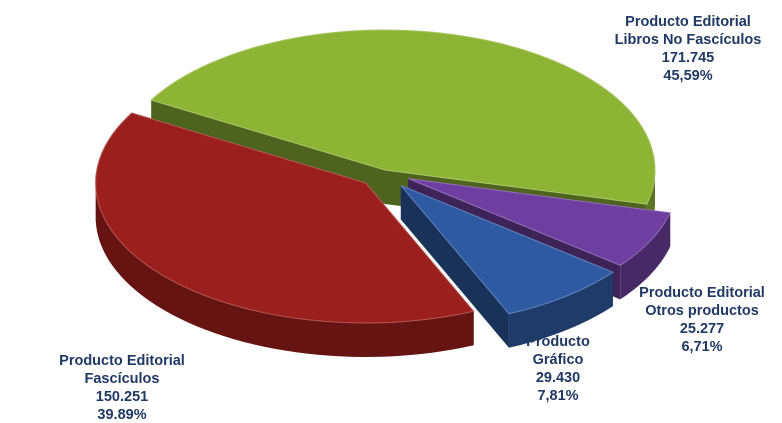  Describe the element at coordinates (122, 397) in the screenshot. I see `slice-label-value: 150.251` at that location.